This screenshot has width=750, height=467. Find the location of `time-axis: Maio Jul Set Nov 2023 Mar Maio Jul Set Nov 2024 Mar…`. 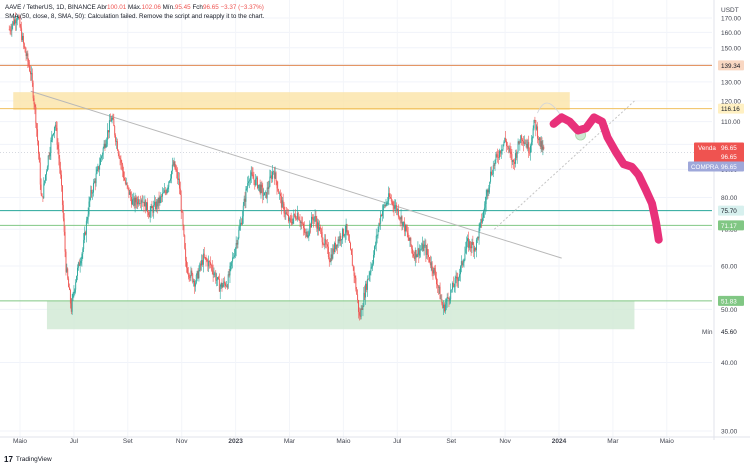

time-axis: Maio Jul Set Nov 2023 Mar Maio Jul Set Nov 2024 Mar… is located at coordinates (375, 440).